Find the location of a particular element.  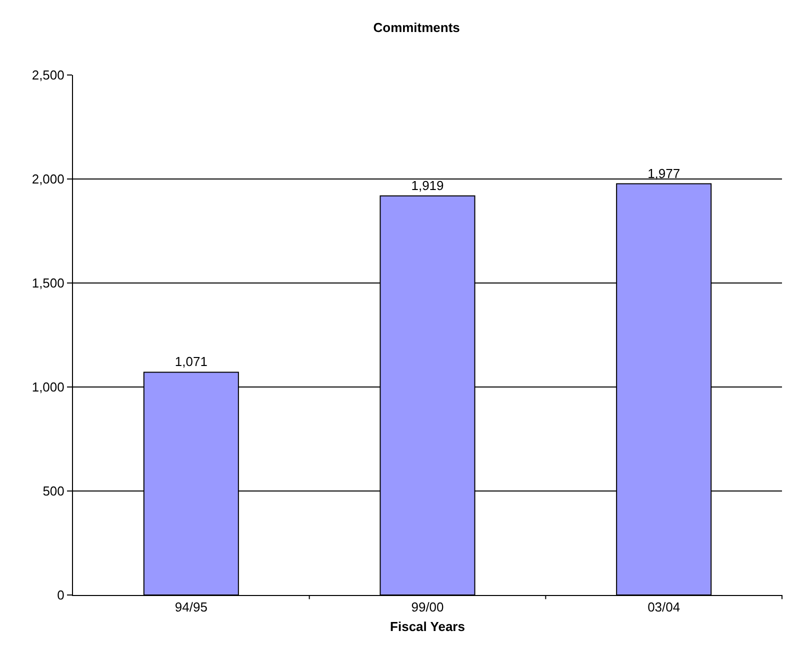

y-tick-label: 2,500 is located at coordinates (48, 75).